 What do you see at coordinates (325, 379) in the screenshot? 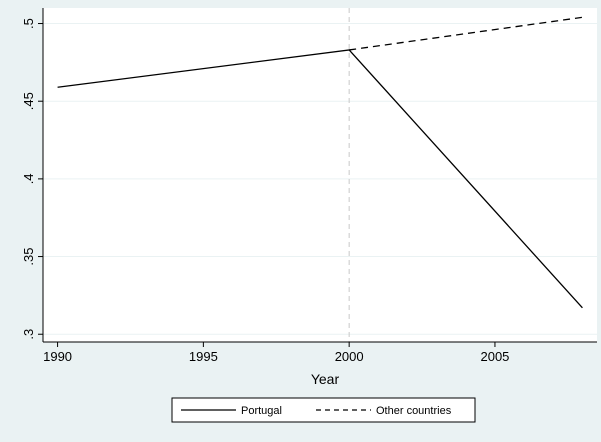
I see `x-axis-title: Year` at bounding box center [325, 379].